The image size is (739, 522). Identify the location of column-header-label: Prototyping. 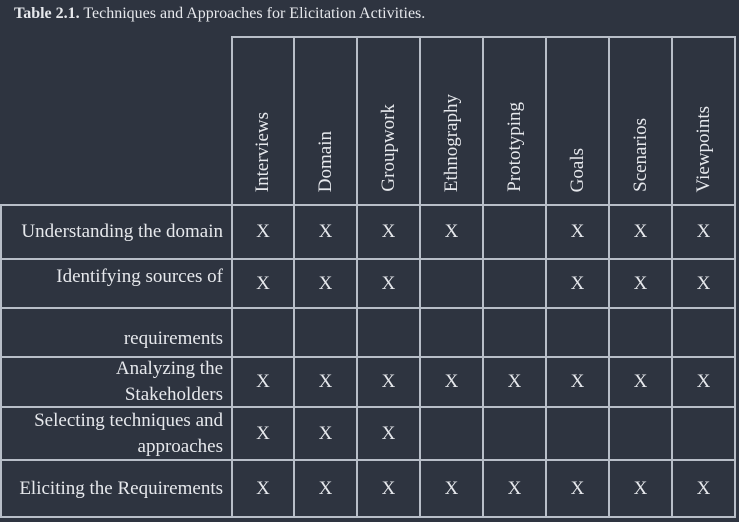
(514, 147).